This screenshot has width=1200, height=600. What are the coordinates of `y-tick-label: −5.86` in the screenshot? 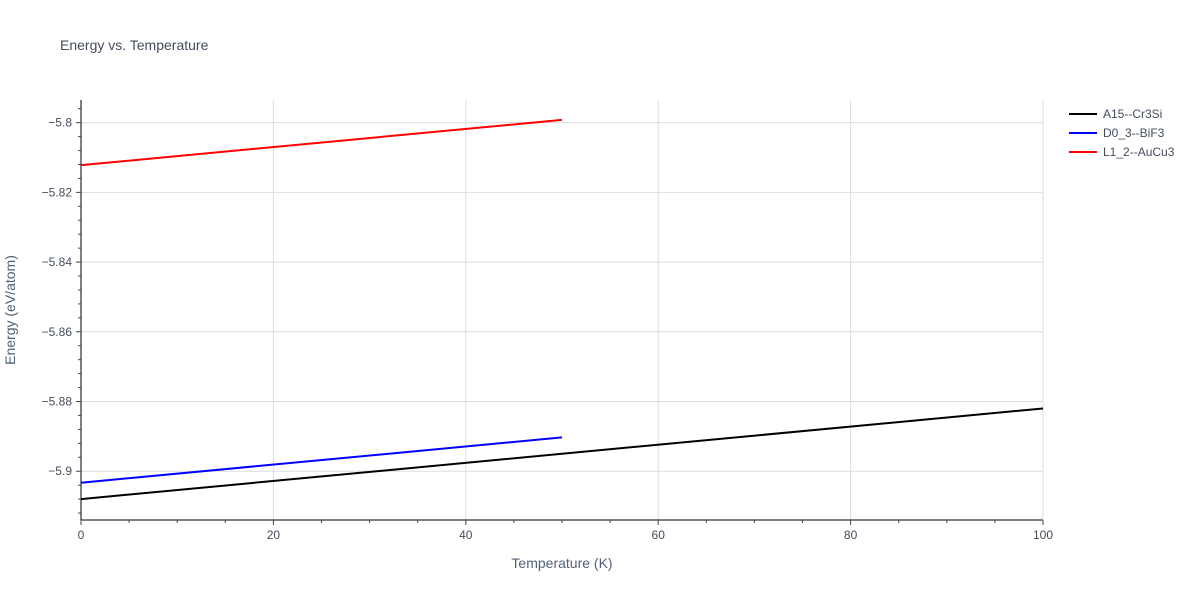 It's located at (57, 332).